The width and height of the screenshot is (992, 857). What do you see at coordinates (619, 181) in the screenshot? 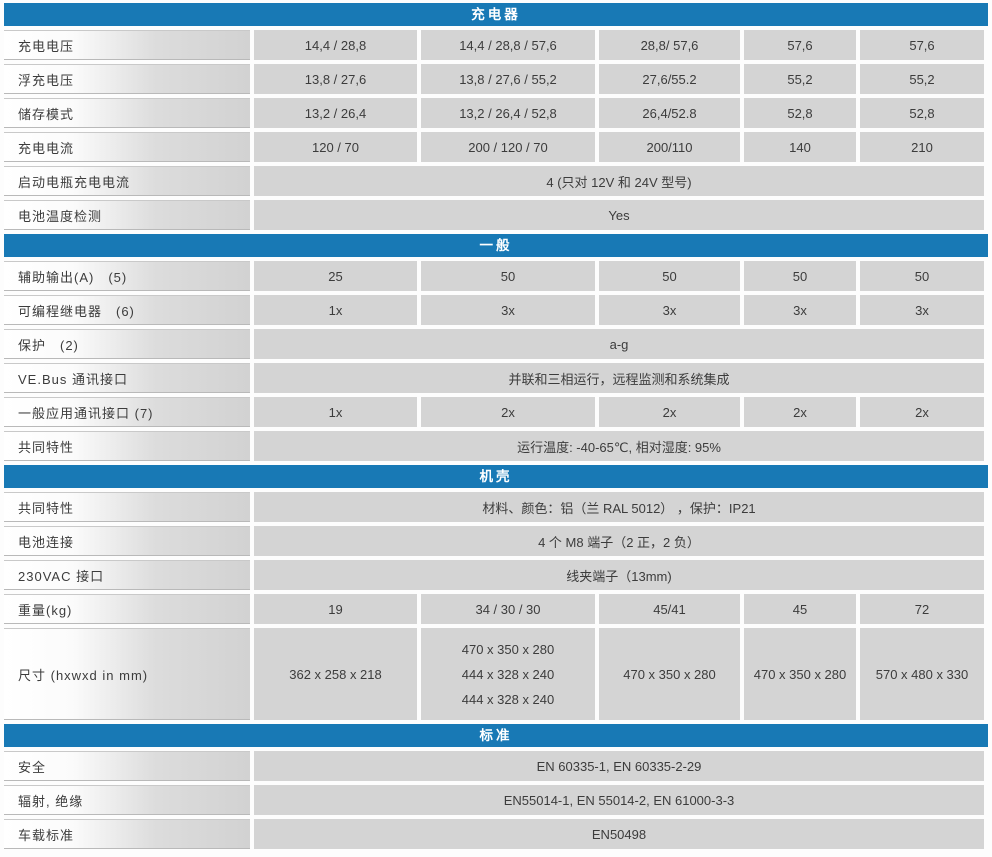
I see `value-cell-merged: 4 (只对 12V 和 24V 型号)` at bounding box center [619, 181].